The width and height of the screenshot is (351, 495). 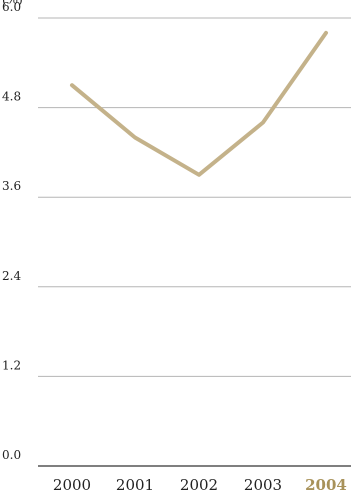 I want to click on x-tick-label: 2003, so click(x=263, y=483).